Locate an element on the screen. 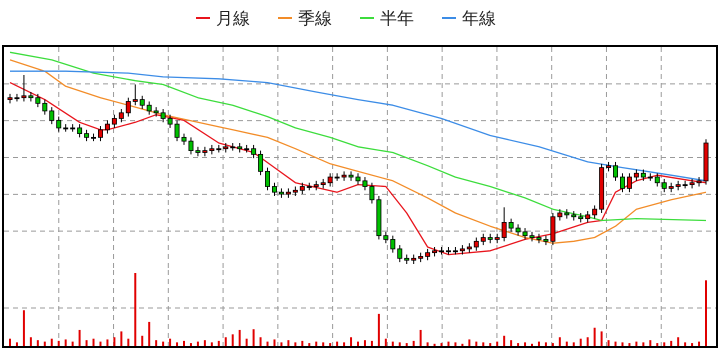 The width and height of the screenshot is (720, 352). legend-label: 月線 is located at coordinates (233, 19).